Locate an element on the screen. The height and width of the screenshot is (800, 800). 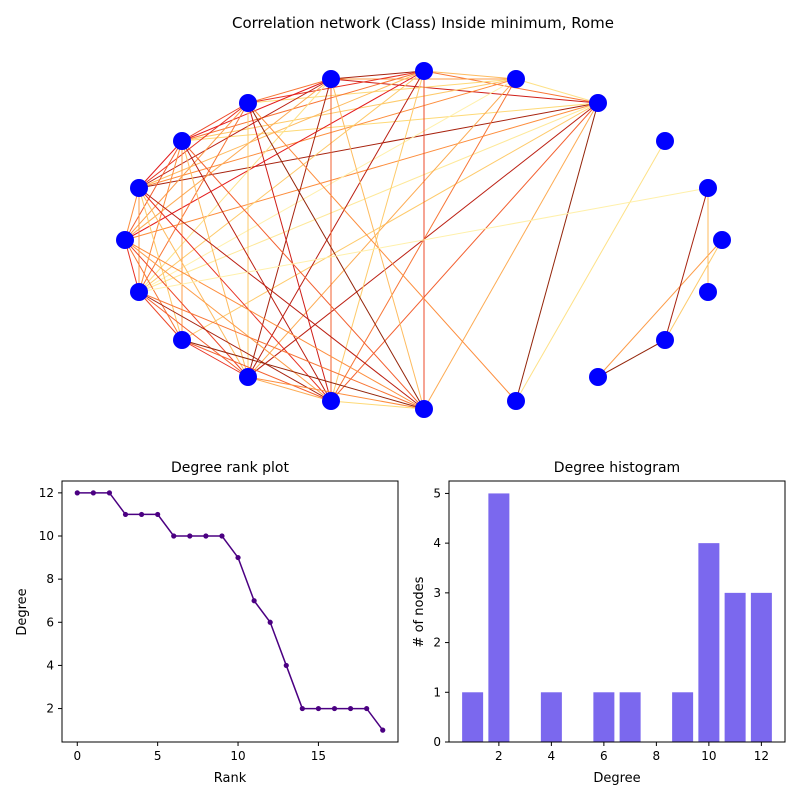
histogram-x-label: Degree is located at coordinates (616, 778).